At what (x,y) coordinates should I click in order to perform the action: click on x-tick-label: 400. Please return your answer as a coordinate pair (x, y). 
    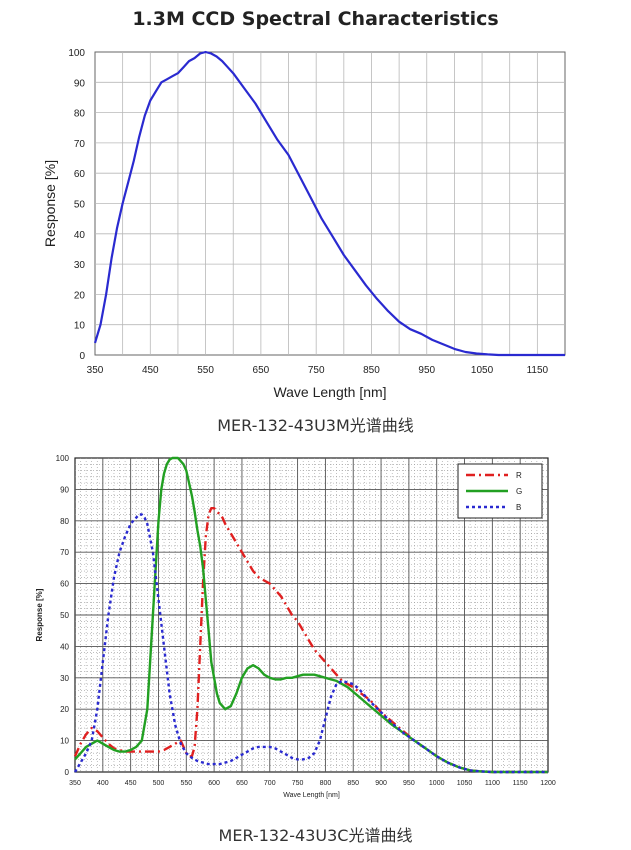
    Looking at the image, I should click on (103, 783).